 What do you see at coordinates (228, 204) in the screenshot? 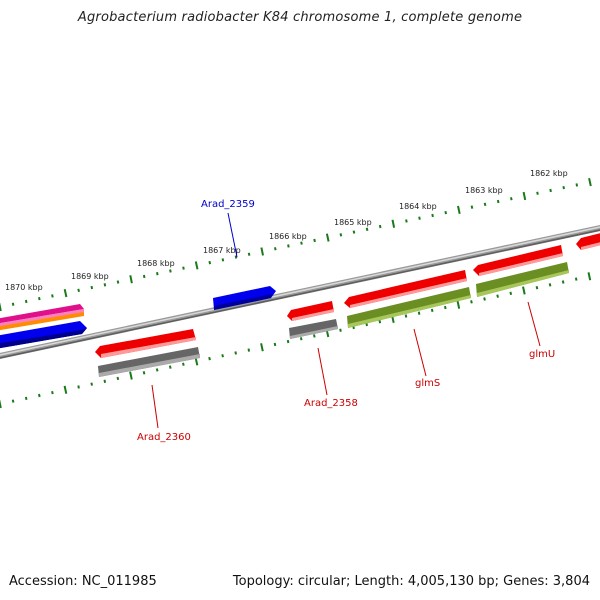
I see `gene-label-arad-2359: Arad_2359` at bounding box center [228, 204].